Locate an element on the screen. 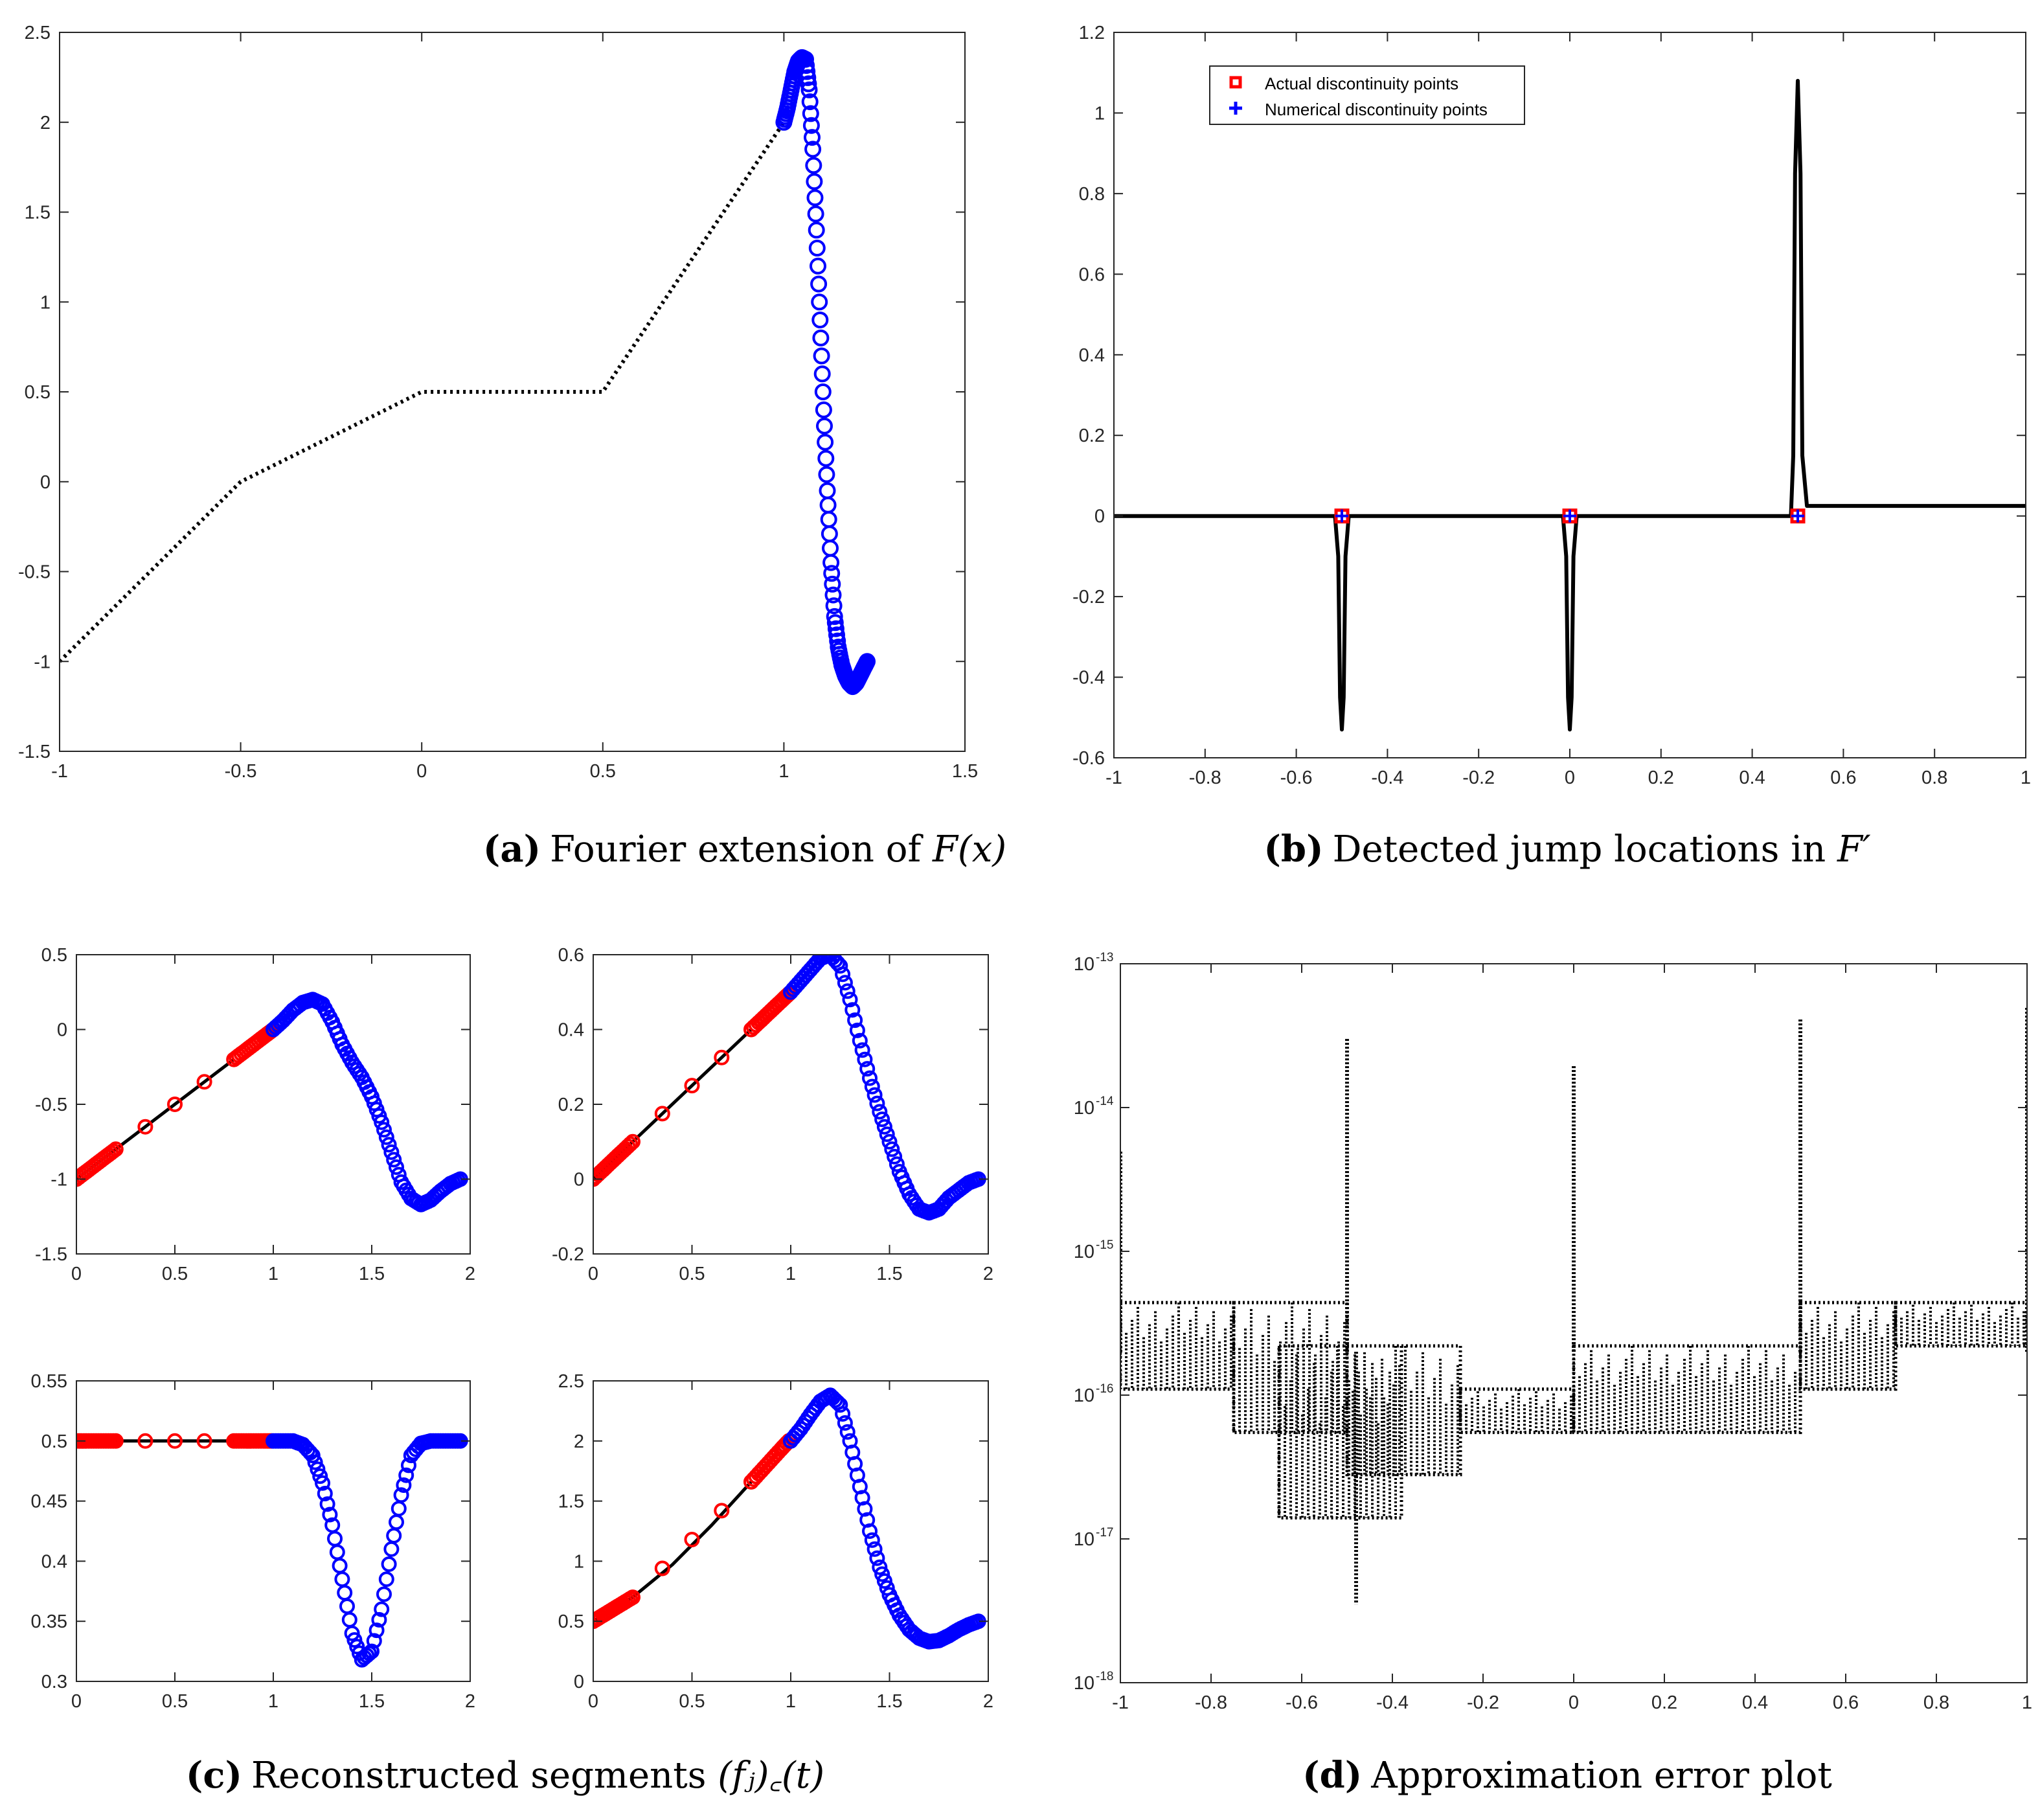 The image size is (2040, 1820). y-tick-label: -1 is located at coordinates (42, 662).